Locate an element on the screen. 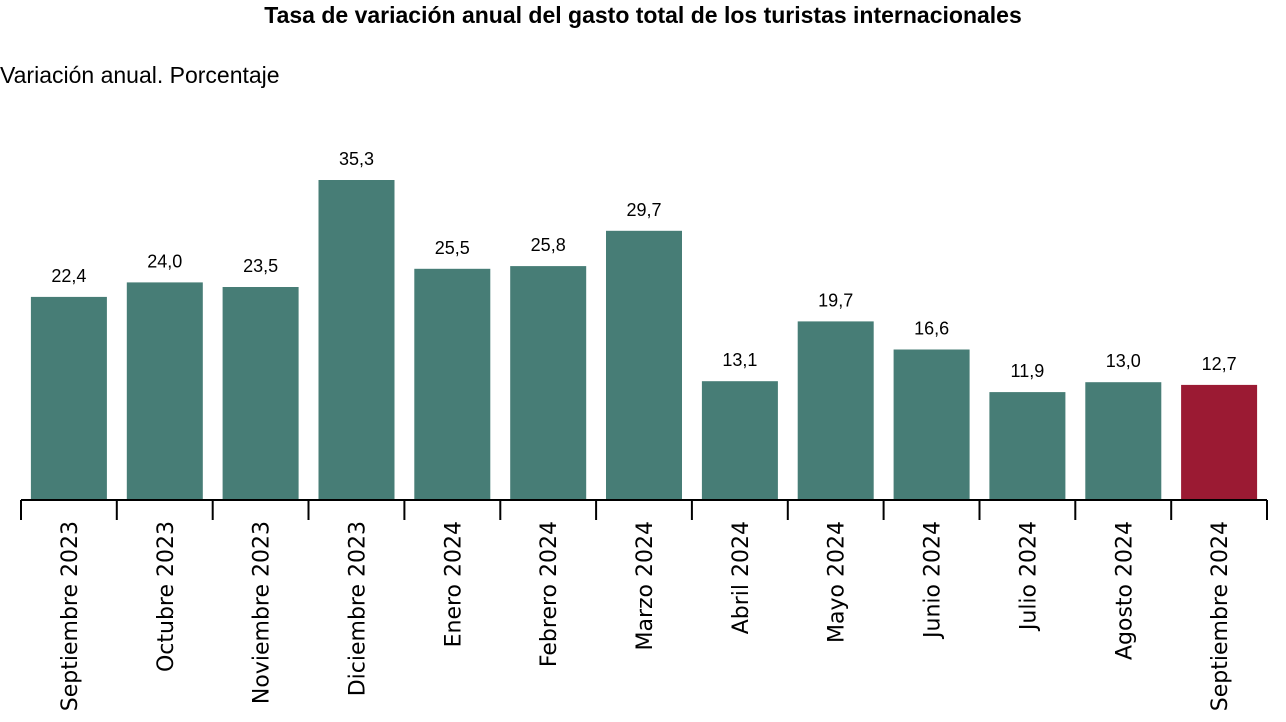 The width and height of the screenshot is (1286, 722). category-label-7: Marzo 2024 is located at coordinates (645, 586).